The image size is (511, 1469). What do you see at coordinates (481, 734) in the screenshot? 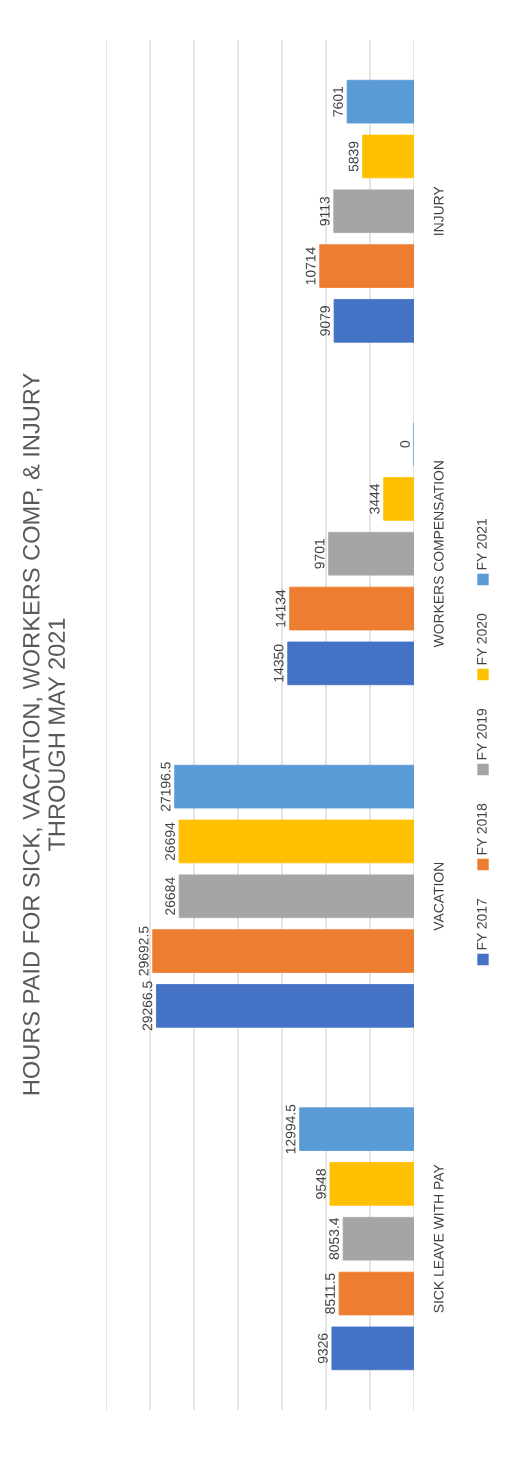
I see `text: FY 2019` at bounding box center [481, 734].